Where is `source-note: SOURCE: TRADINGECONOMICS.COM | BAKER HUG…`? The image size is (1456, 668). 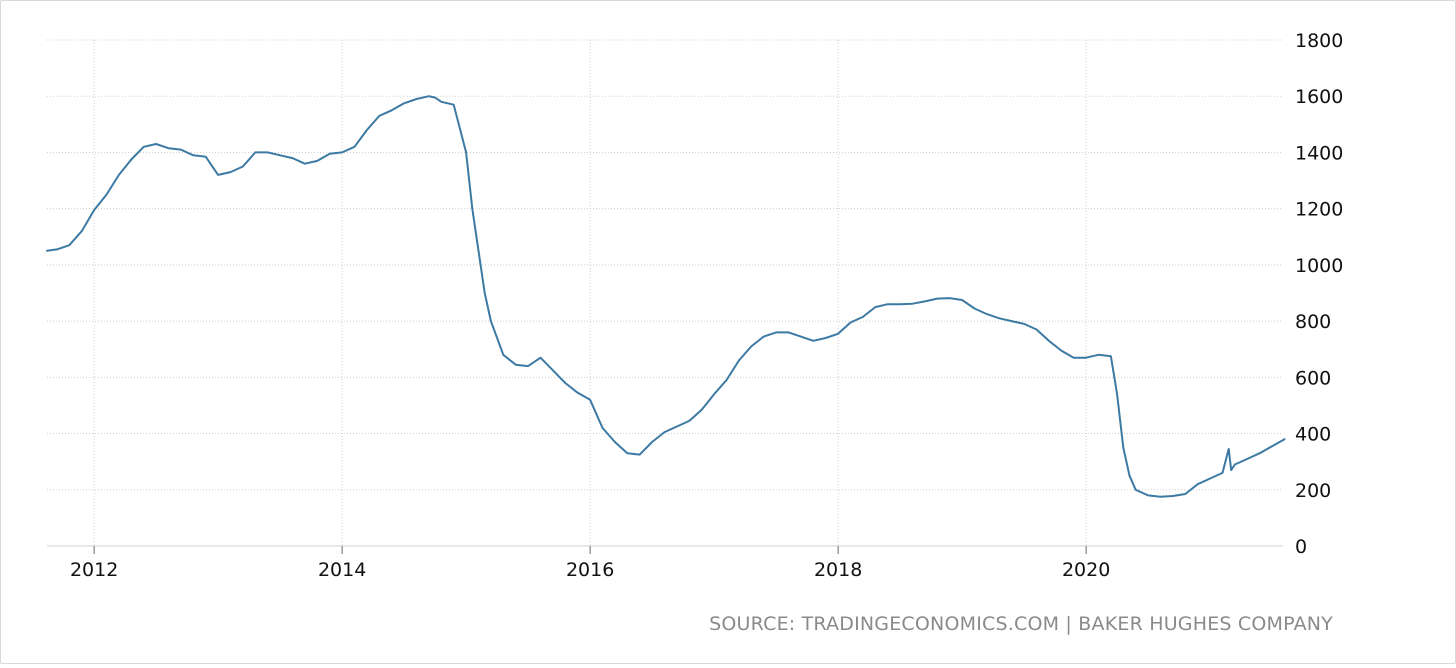
source-note: SOURCE: TRADINGECONOMICS.COM | BAKER HUG… is located at coordinates (1021, 624).